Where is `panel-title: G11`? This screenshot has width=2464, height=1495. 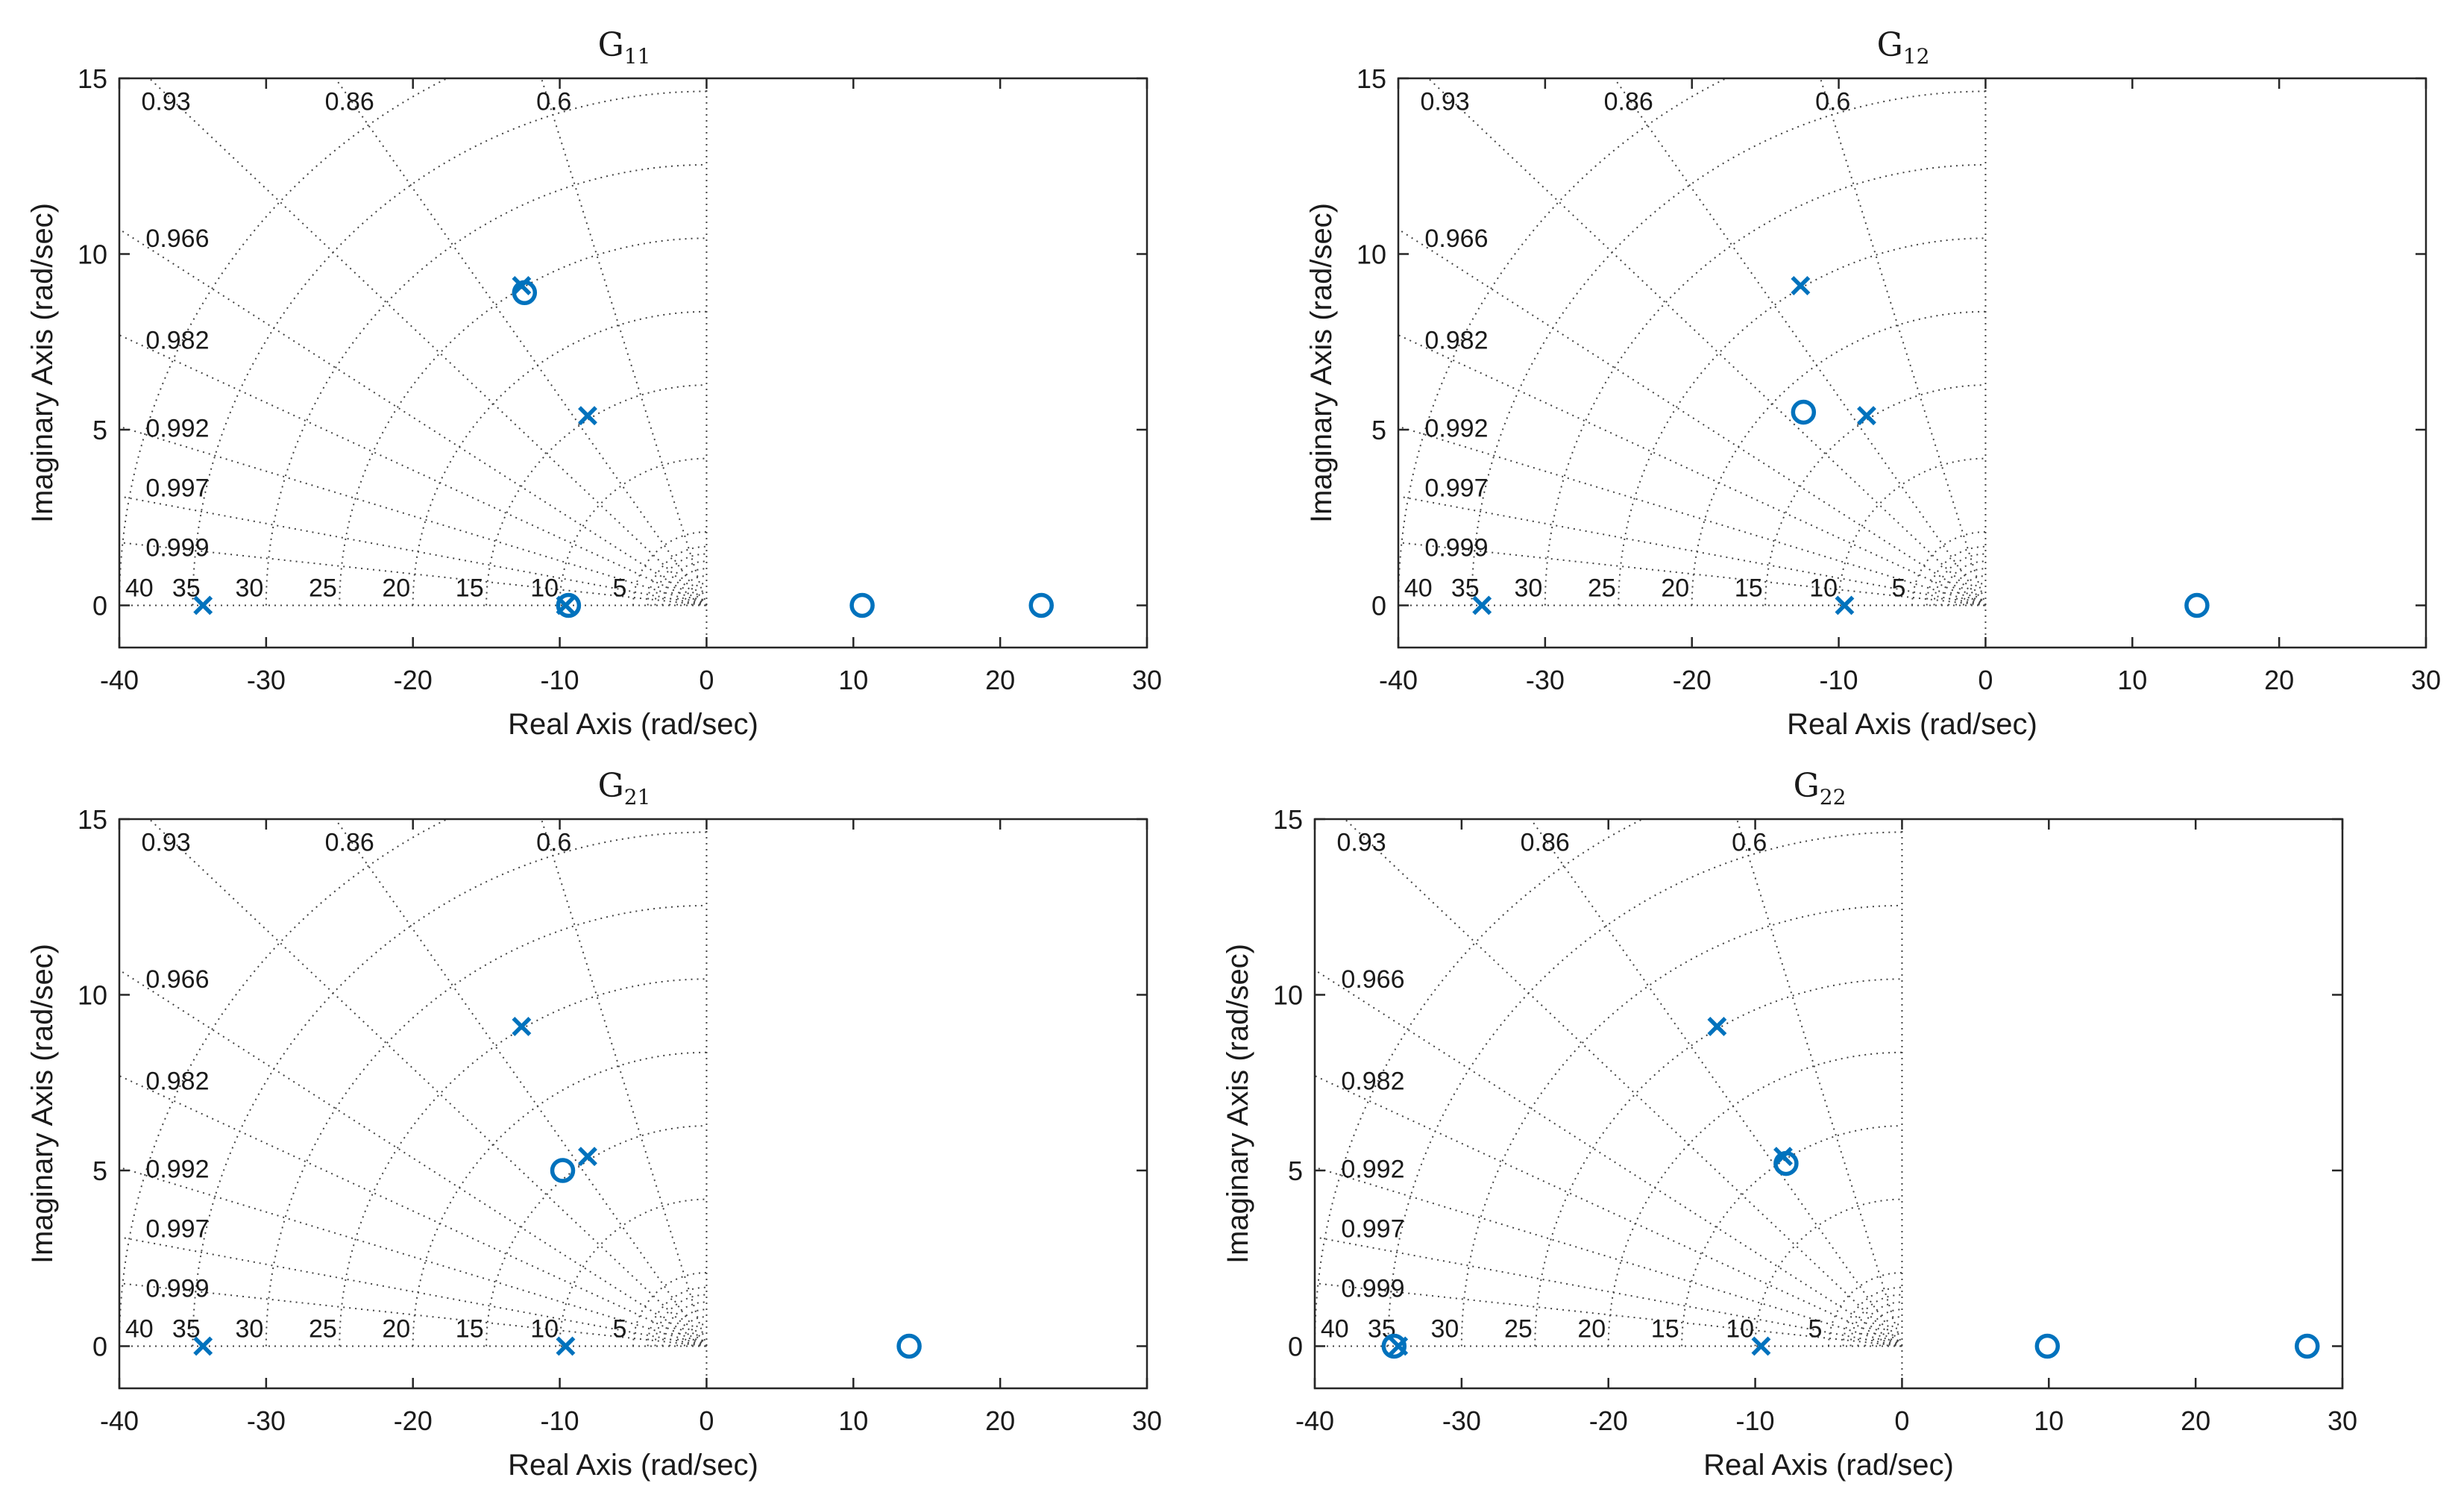
panel-title: G11 is located at coordinates (624, 47).